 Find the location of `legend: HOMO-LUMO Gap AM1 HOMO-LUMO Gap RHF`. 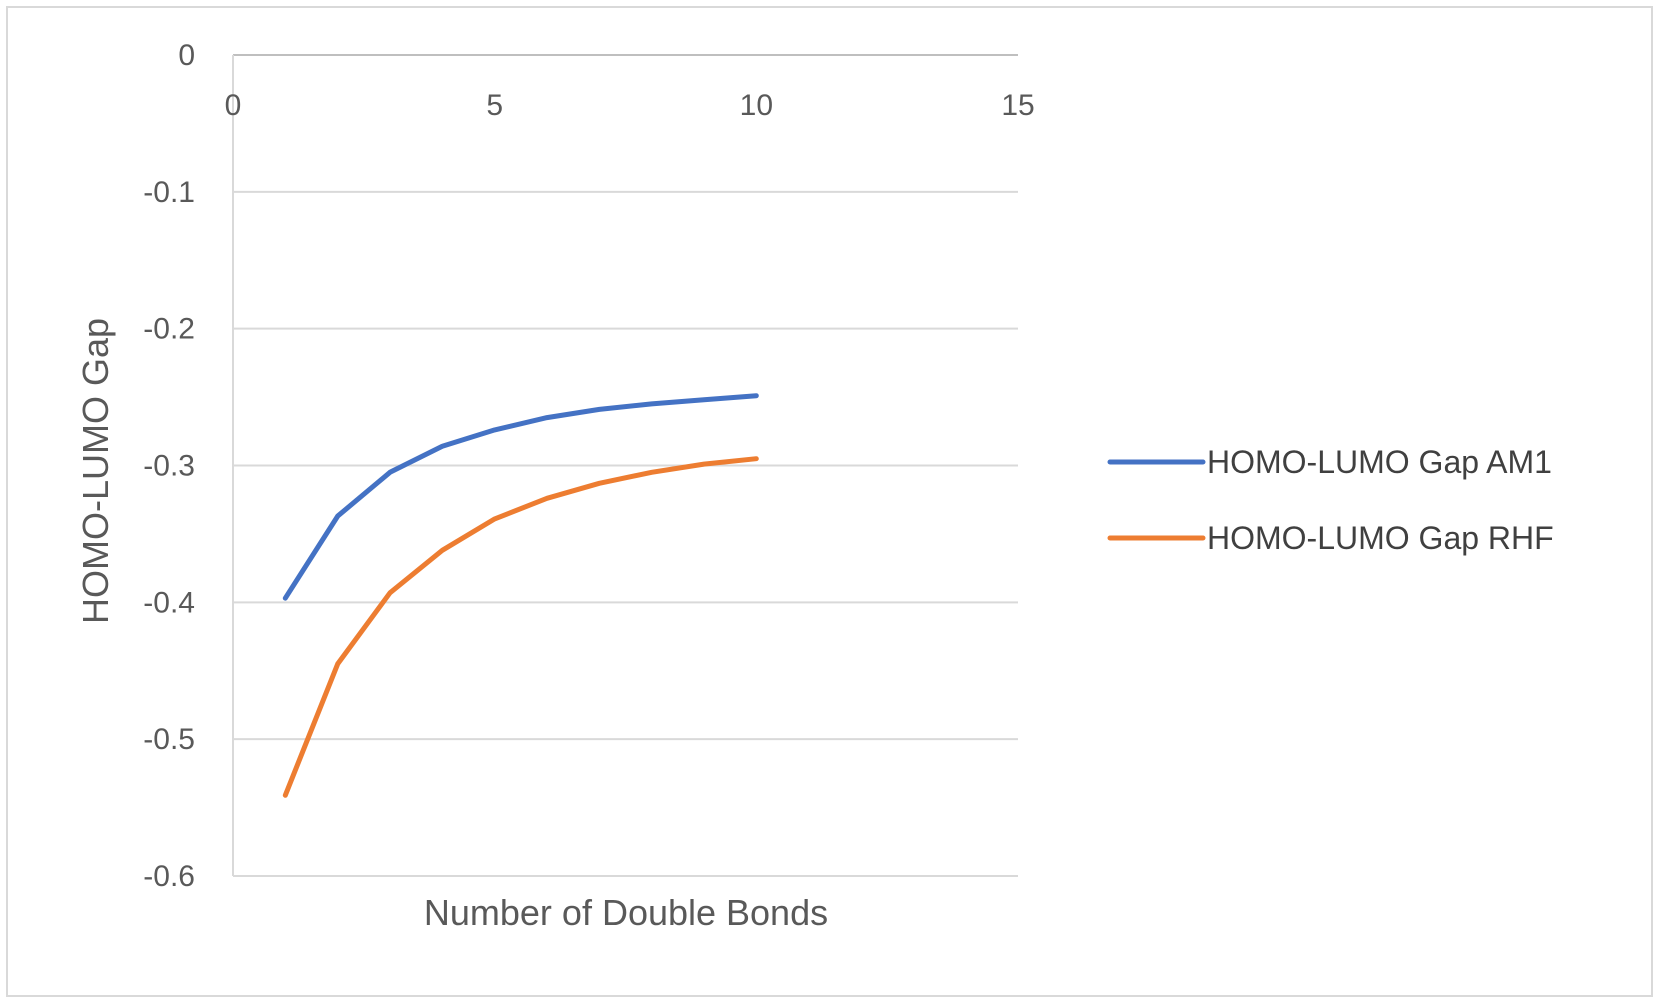

legend: HOMO-LUMO Gap AM1 HOMO-LUMO Gap RHF is located at coordinates (1330, 500).